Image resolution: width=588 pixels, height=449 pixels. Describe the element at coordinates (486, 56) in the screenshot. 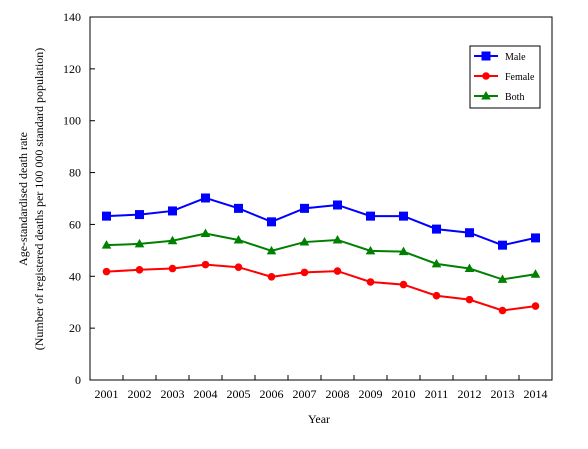

I see `legend-marker-male` at that location.